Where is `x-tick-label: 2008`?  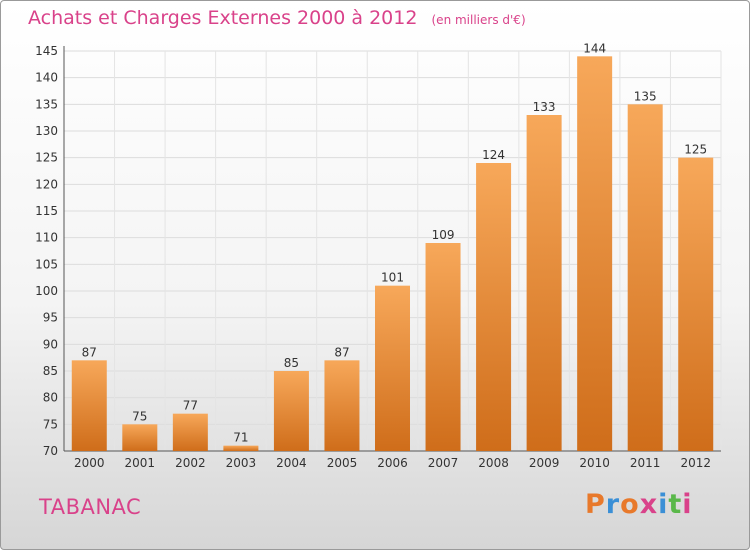
x-tick-label: 2008 is located at coordinates (493, 463).